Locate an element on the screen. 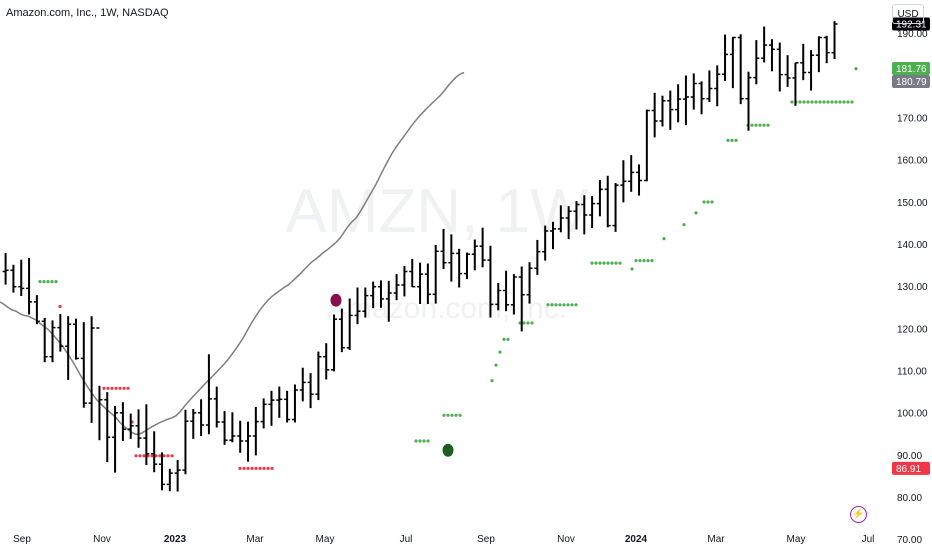 This screenshot has height=550, width=932. currency-button: USD is located at coordinates (908, 14).